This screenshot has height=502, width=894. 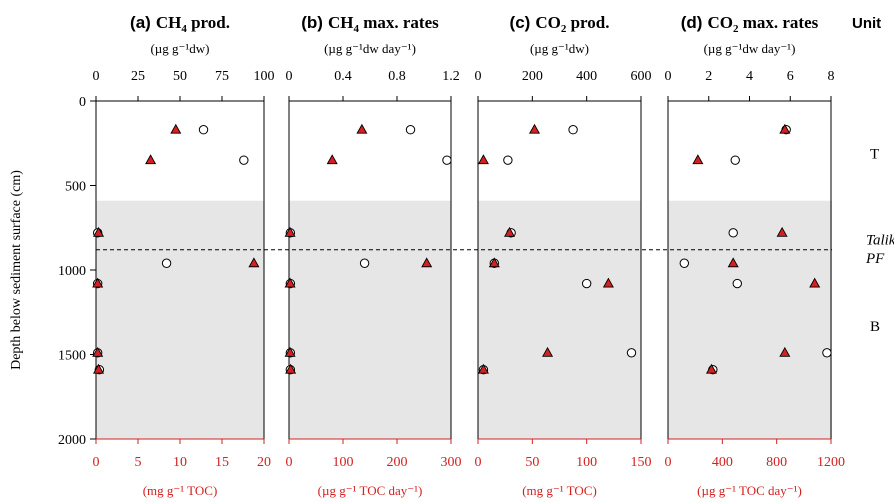 What do you see at coordinates (397, 76) in the screenshot?
I see `top-tick-label: 0.8` at bounding box center [397, 76].